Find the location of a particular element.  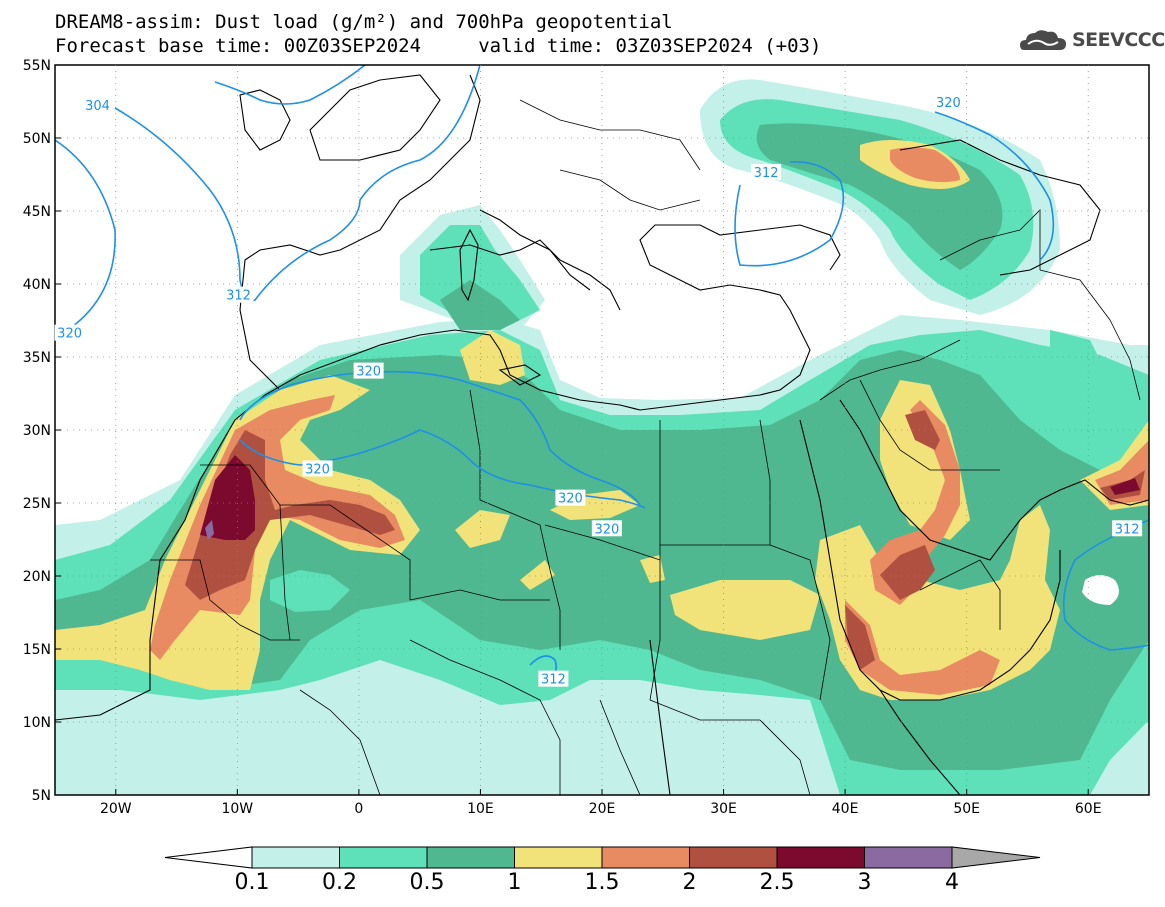

lat-tick-label: 10N is located at coordinates (37, 723).